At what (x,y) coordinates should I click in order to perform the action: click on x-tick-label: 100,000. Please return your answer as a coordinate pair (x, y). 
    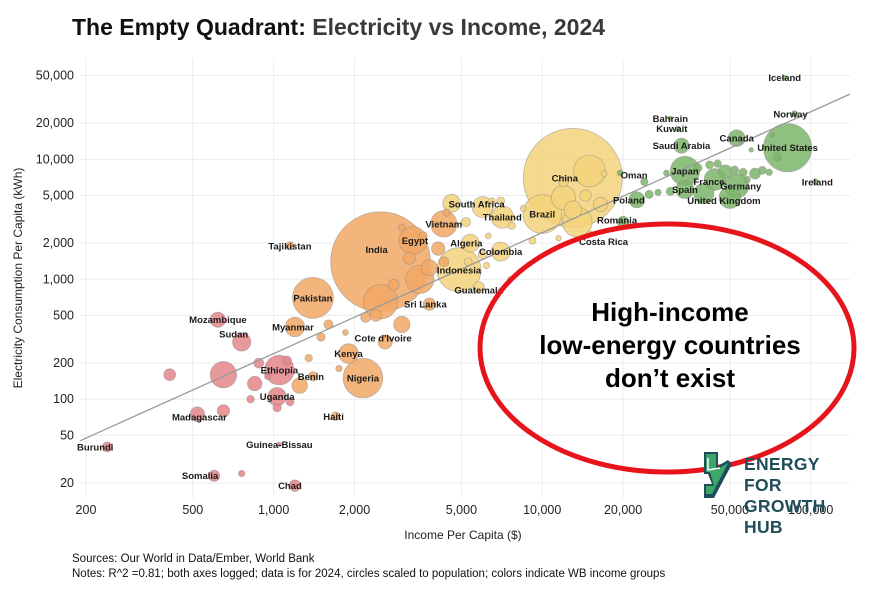
    Looking at the image, I should click on (810, 510).